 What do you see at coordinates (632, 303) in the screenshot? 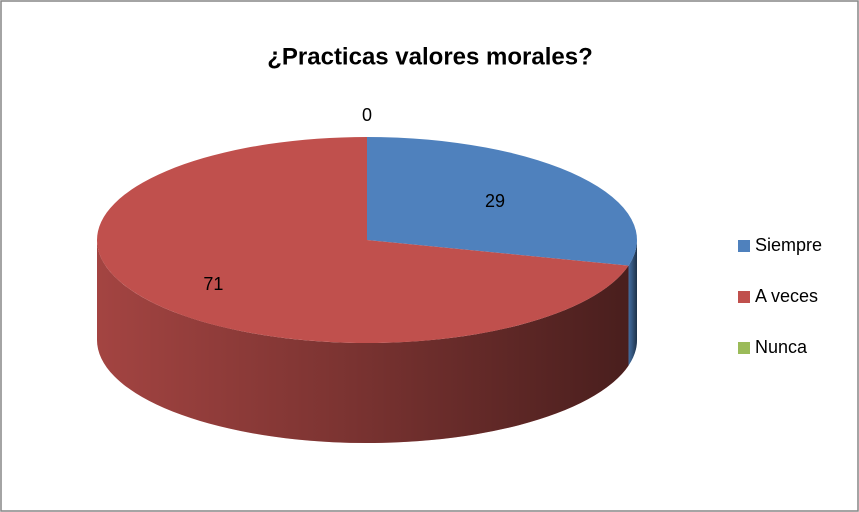
I see `slice-side-shade` at bounding box center [632, 303].